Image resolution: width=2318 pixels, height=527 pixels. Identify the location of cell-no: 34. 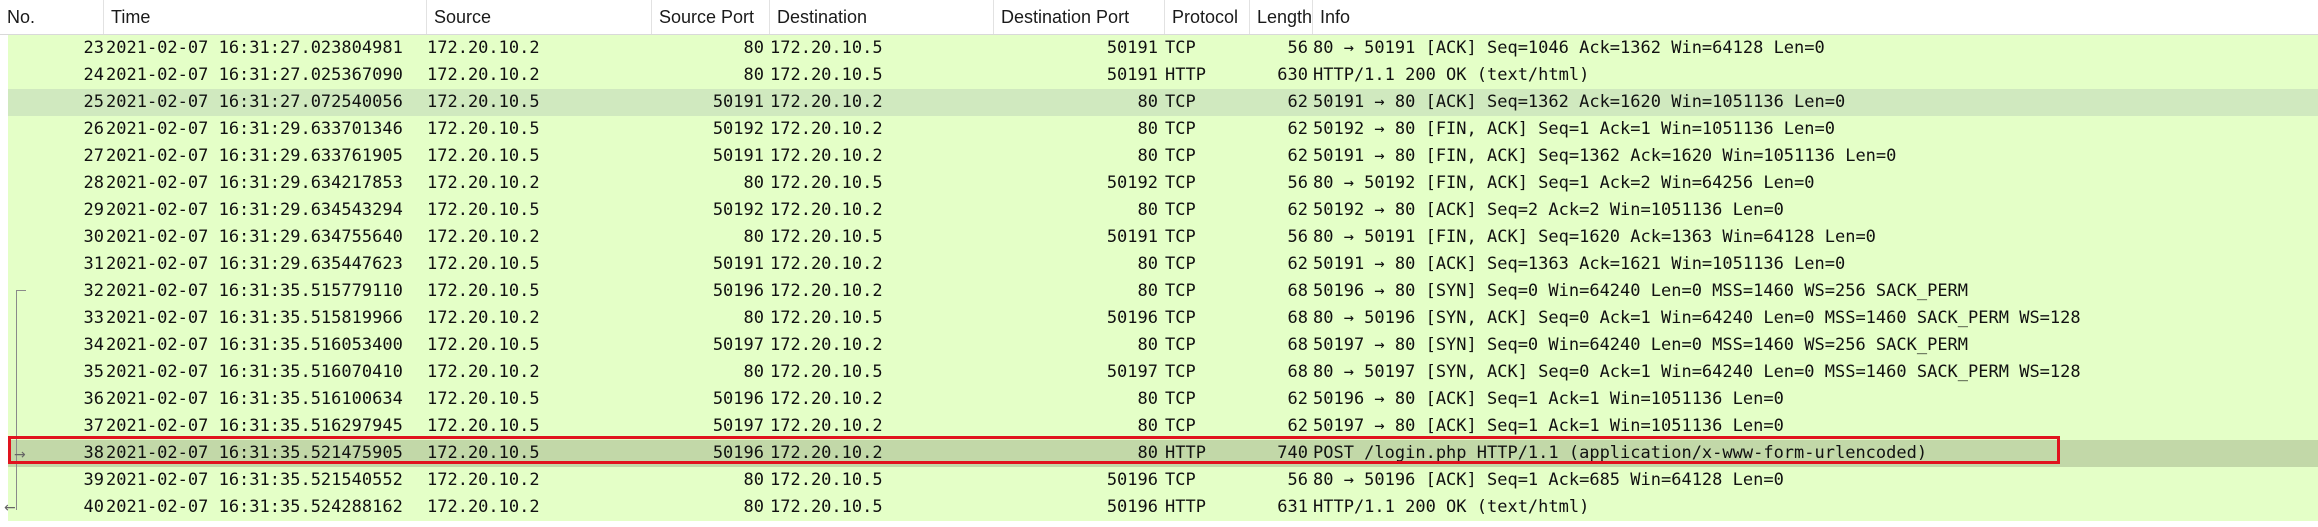
(93, 345).